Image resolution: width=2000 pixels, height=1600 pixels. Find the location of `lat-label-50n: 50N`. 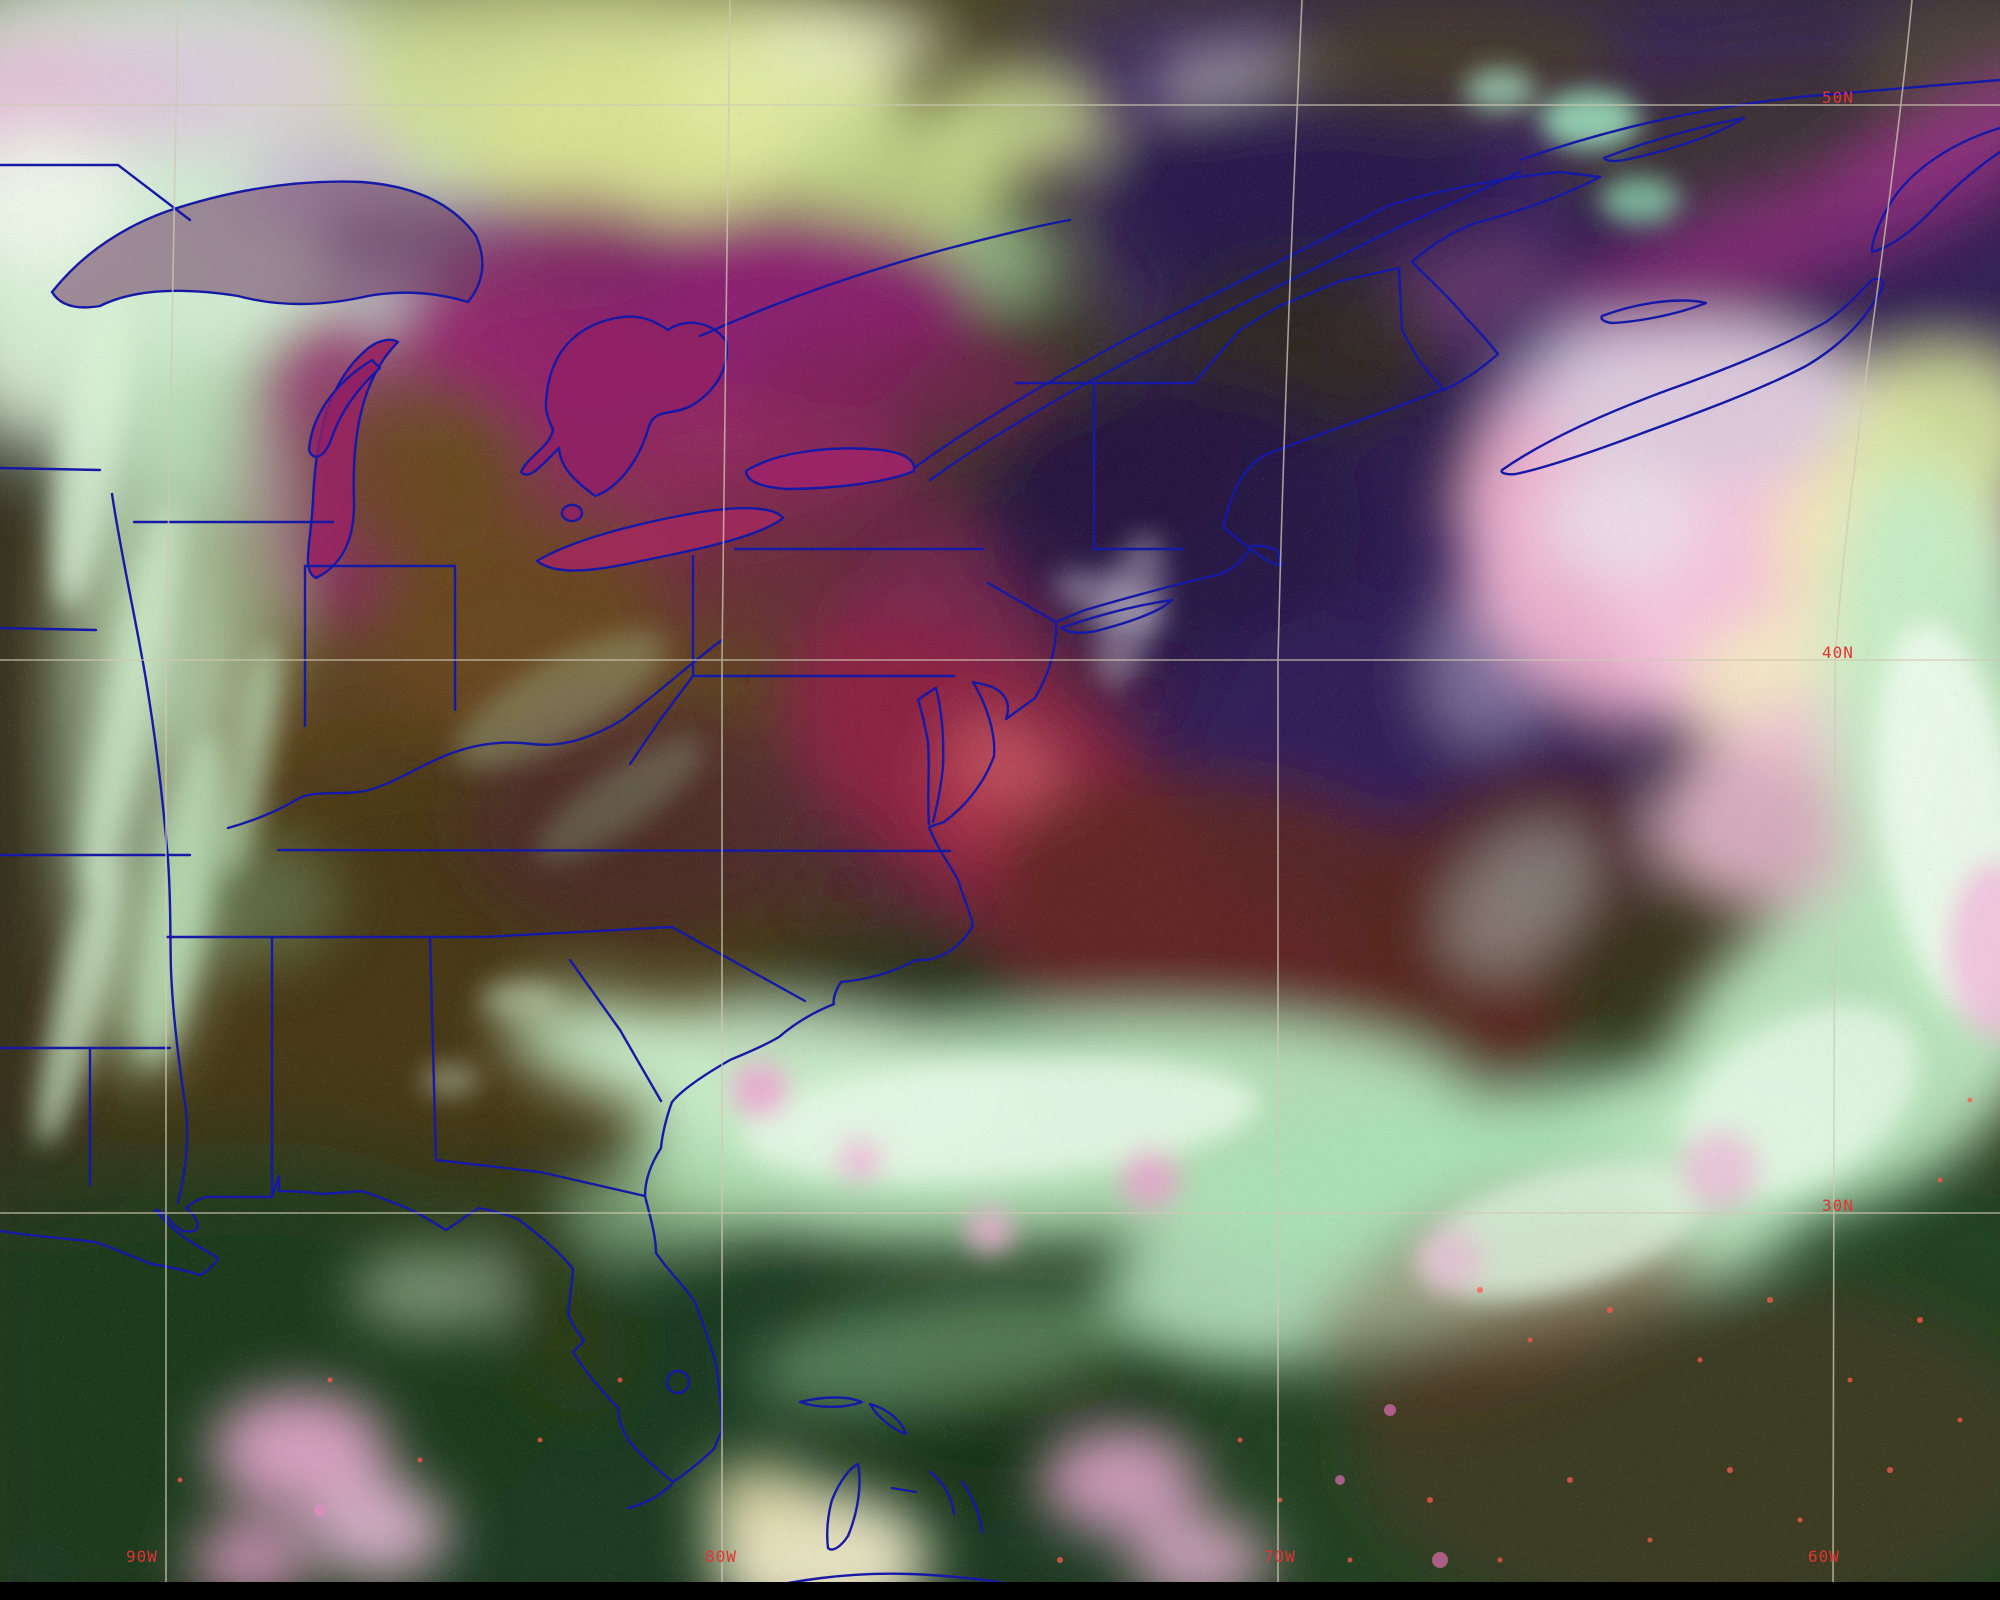

lat-label-50n: 50N is located at coordinates (1838, 97).